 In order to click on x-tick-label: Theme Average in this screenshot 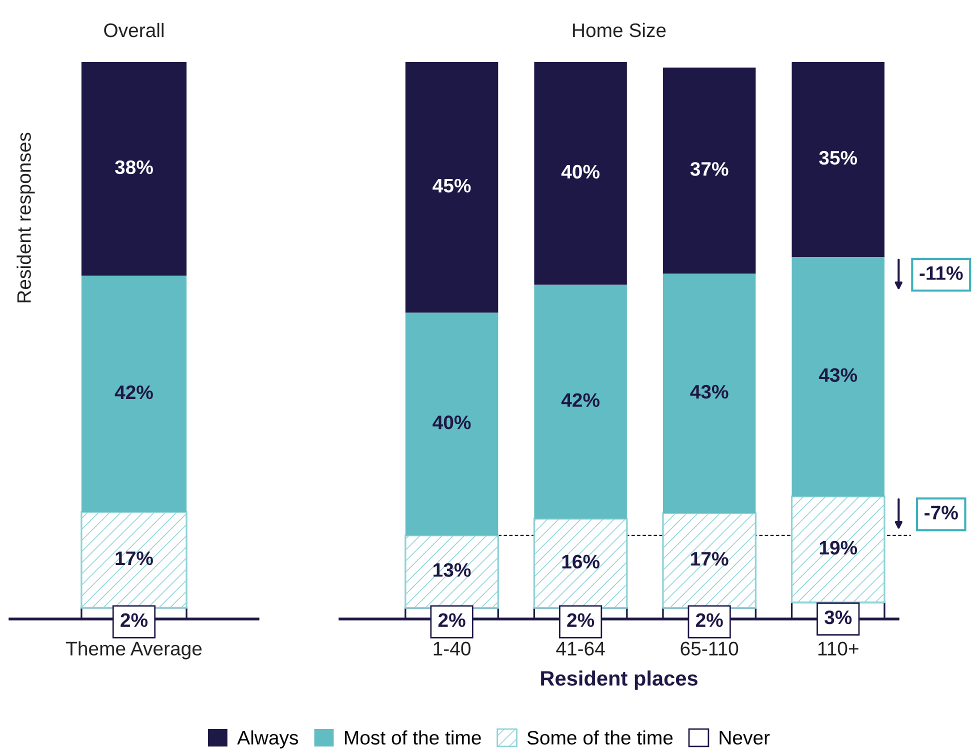, I will do `click(134, 650)`.